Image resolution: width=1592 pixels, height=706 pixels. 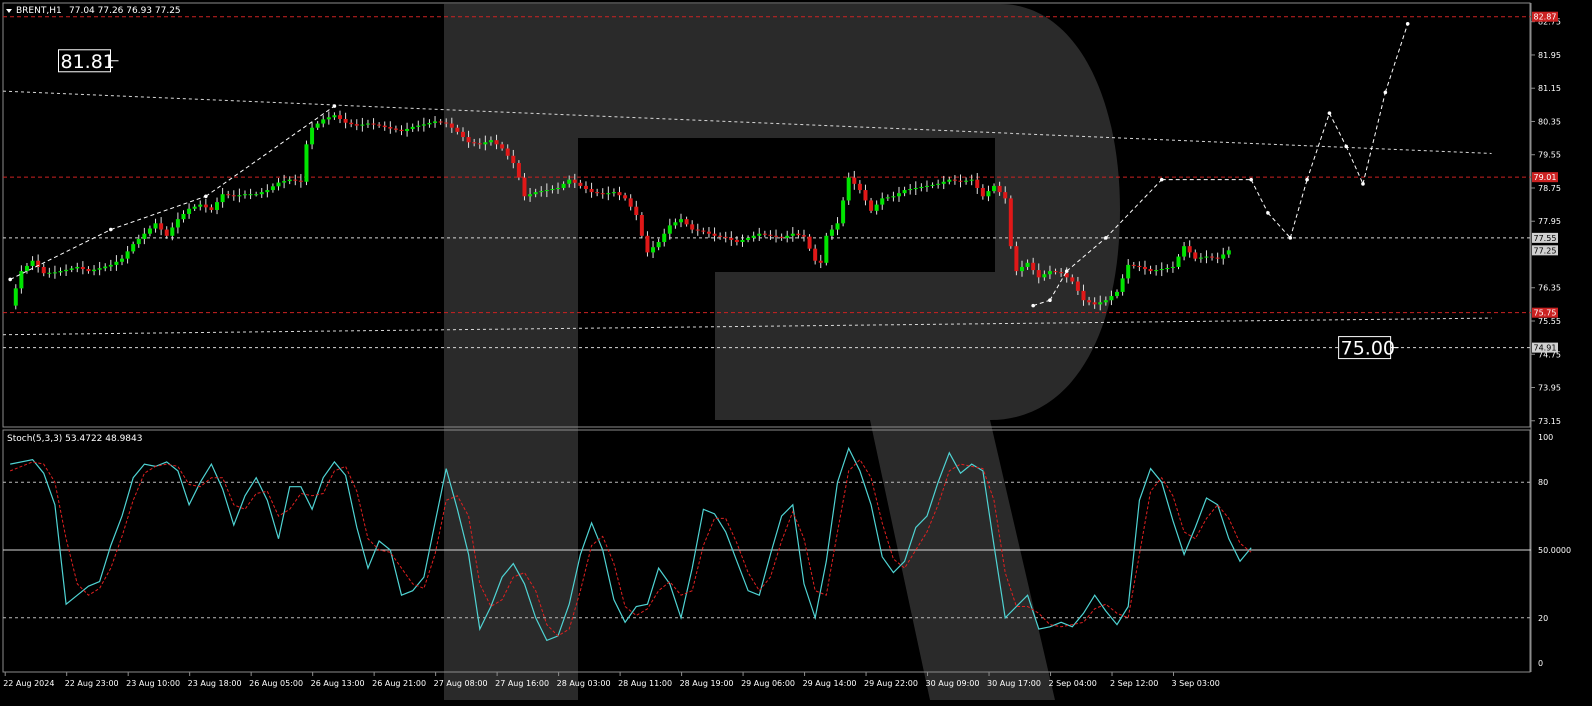 I want to click on price-level-tag-label: 74.91, so click(x=1545, y=348).